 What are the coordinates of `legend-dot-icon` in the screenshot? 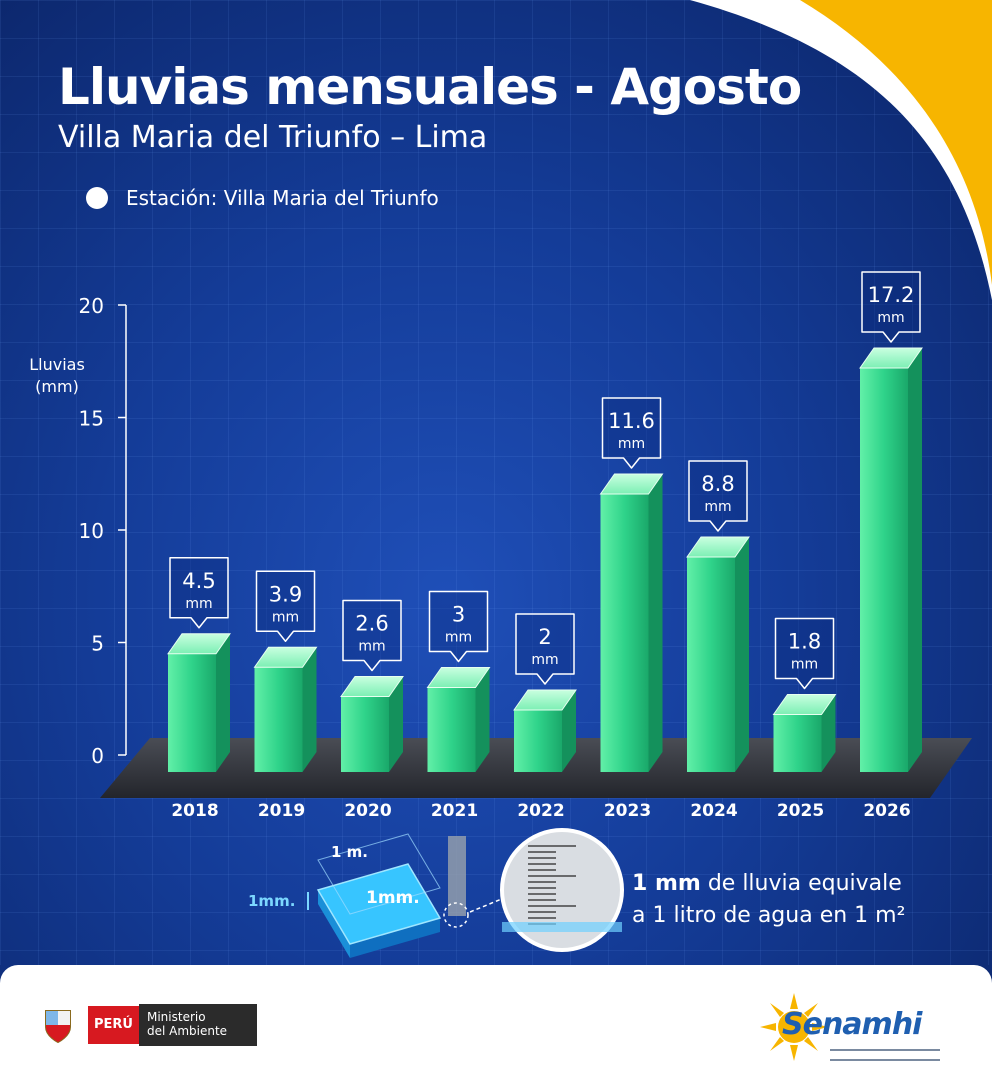 It's located at (97, 198).